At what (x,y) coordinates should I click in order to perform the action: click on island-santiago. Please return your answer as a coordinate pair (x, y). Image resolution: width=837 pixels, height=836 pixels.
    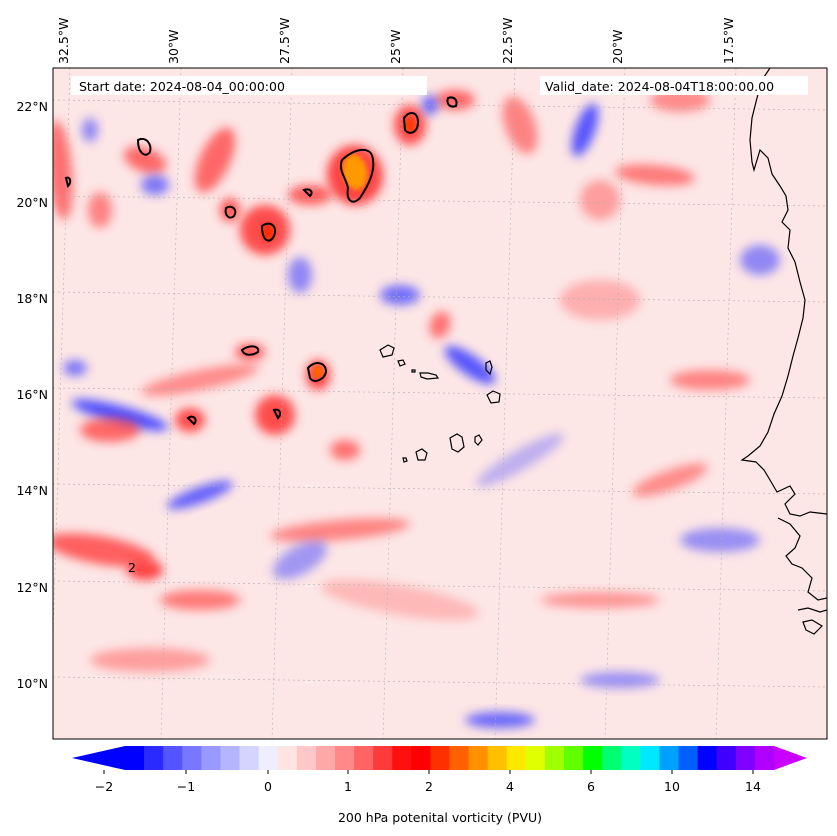
    Looking at the image, I should click on (457, 443).